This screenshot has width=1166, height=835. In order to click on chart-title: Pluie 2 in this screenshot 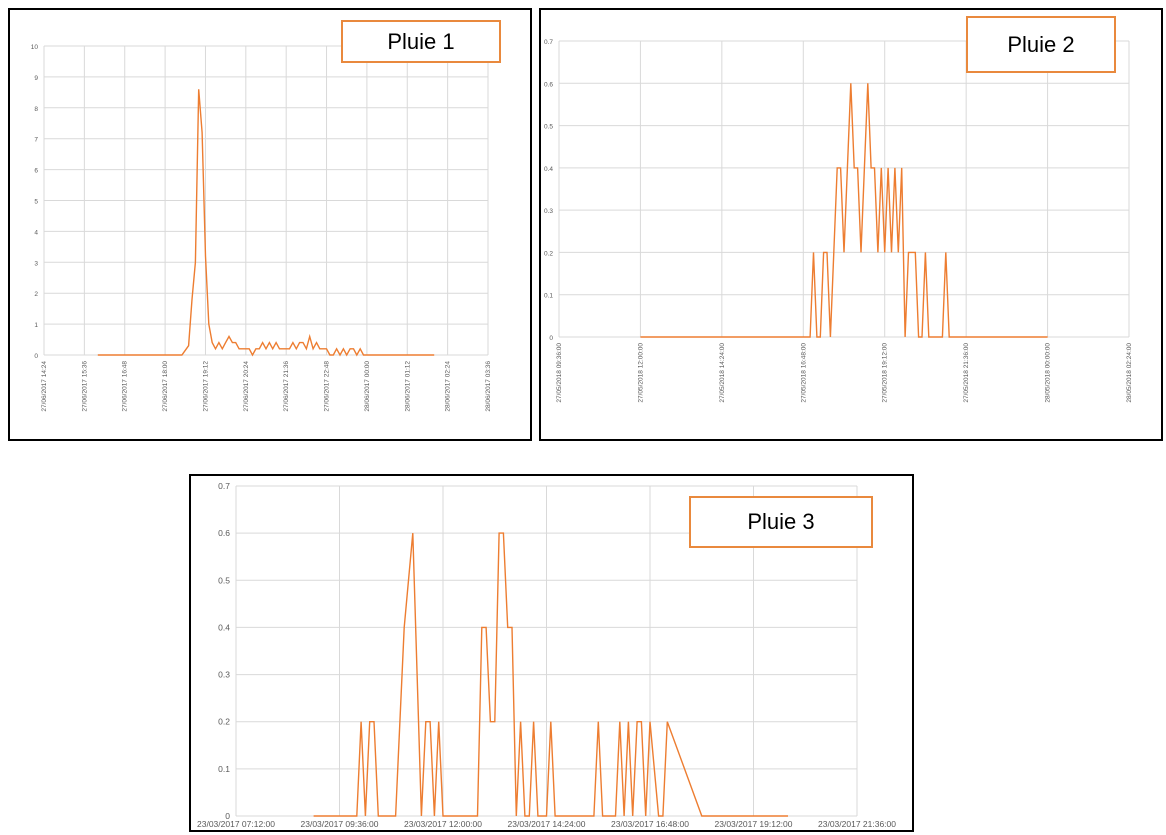, I will do `click(1041, 44)`.